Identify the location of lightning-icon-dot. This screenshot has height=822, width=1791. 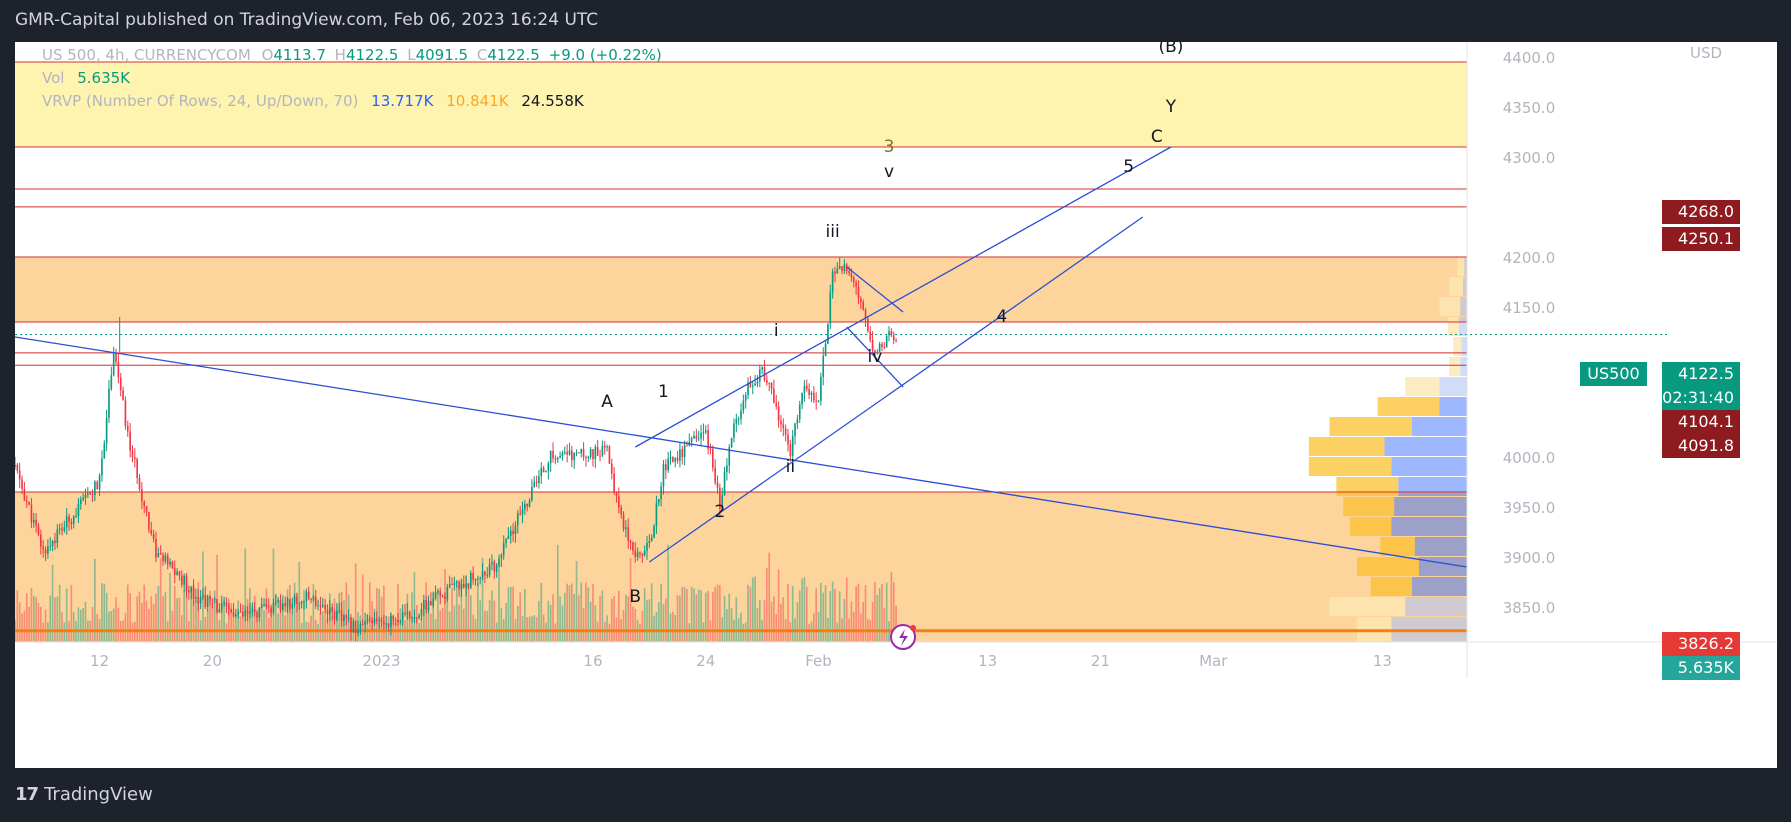
(913, 628).